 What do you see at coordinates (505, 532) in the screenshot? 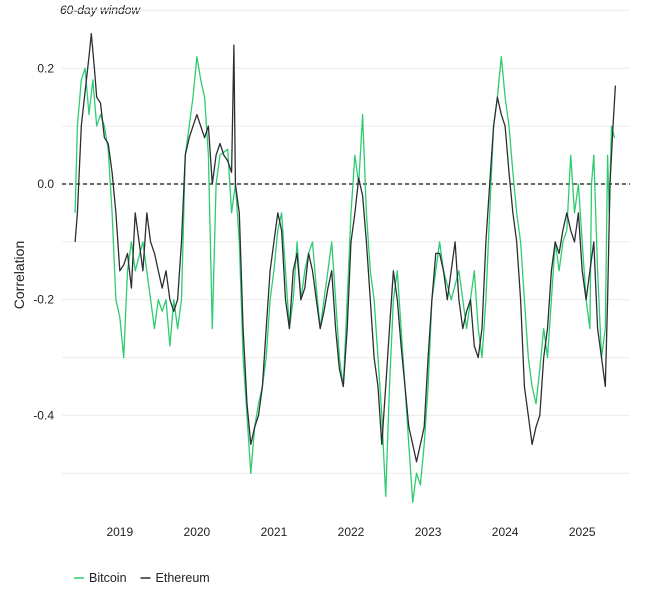
I see `x-tick-label: 2024` at bounding box center [505, 532].